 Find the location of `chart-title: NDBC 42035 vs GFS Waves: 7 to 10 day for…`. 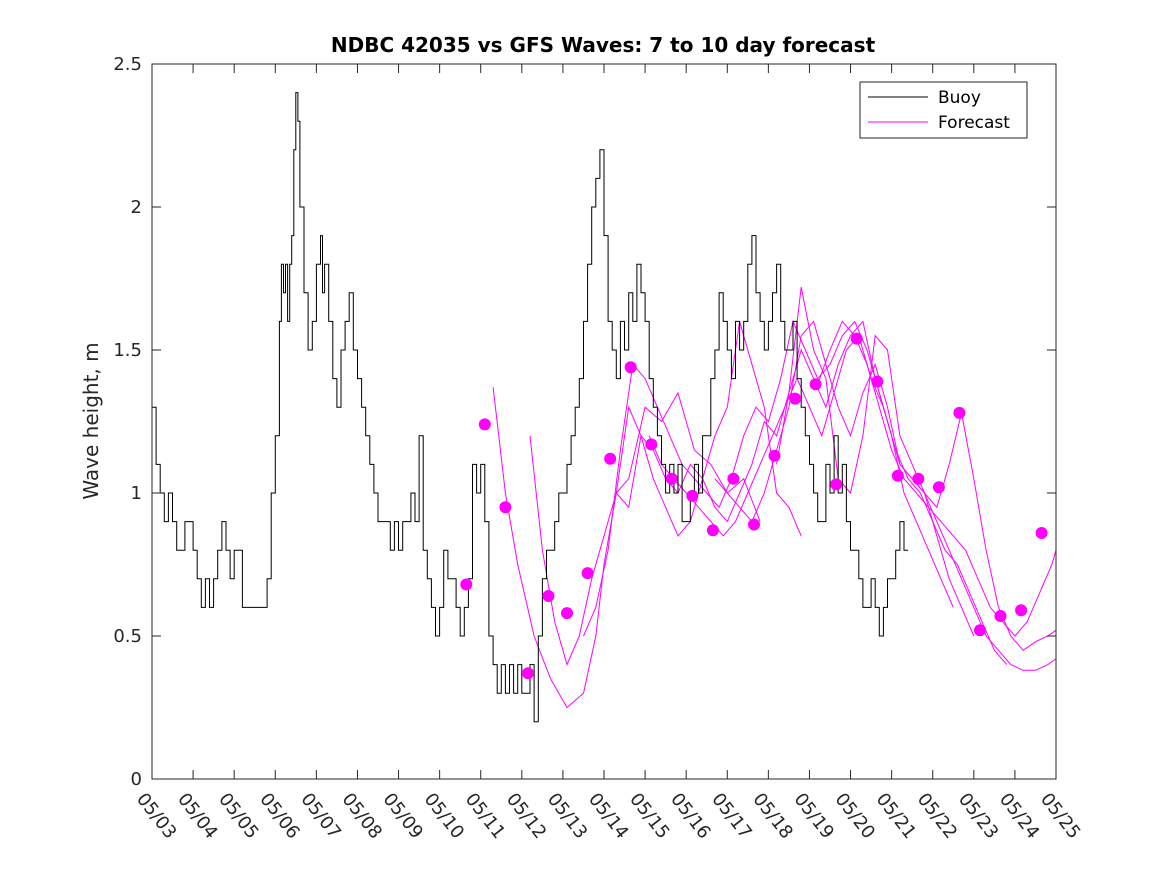

chart-title: NDBC 42035 vs GFS Waves: 7 to 10 day for… is located at coordinates (603, 45).